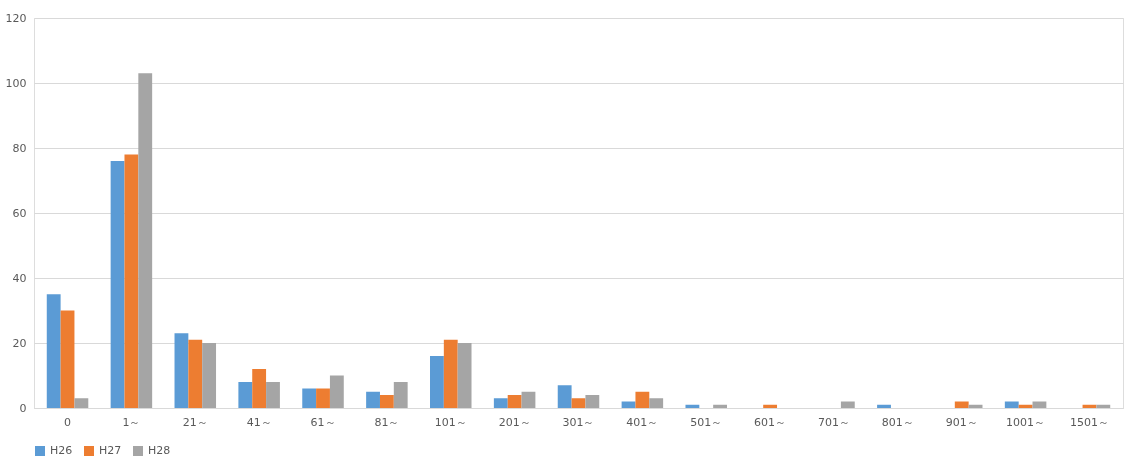 The width and height of the screenshot is (1133, 461). I want to click on x-tick-label: 101～, so click(450, 422).